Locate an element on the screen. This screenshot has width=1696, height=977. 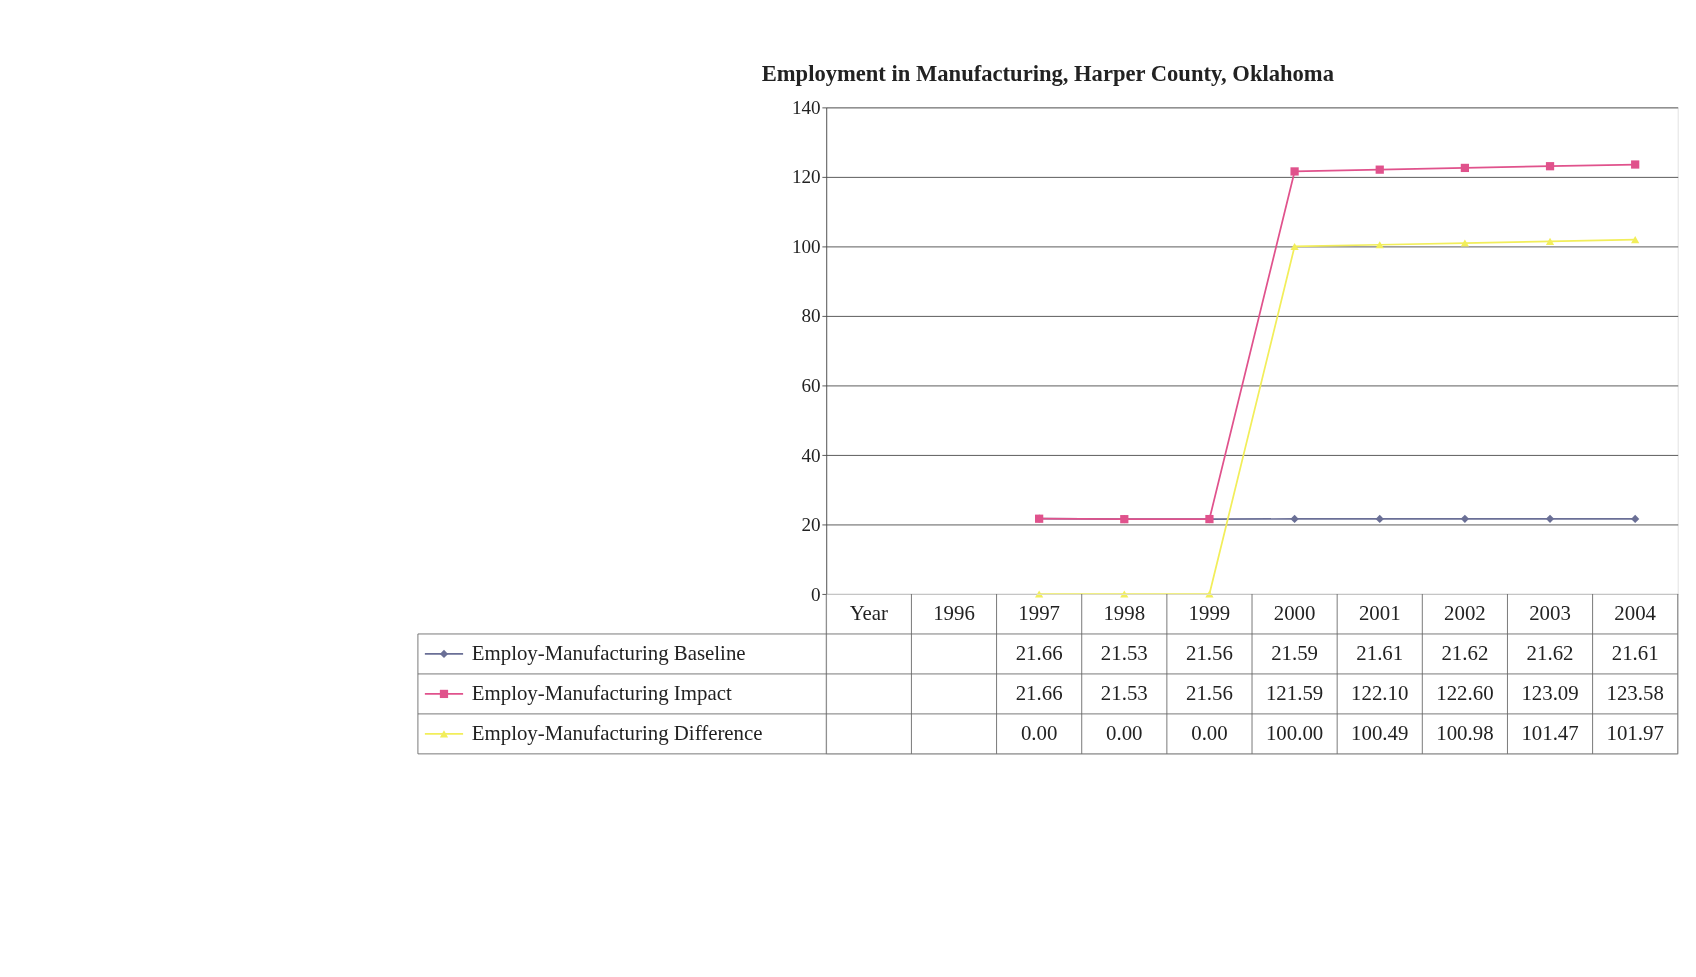
x-tick-label: 1996 is located at coordinates (954, 613).